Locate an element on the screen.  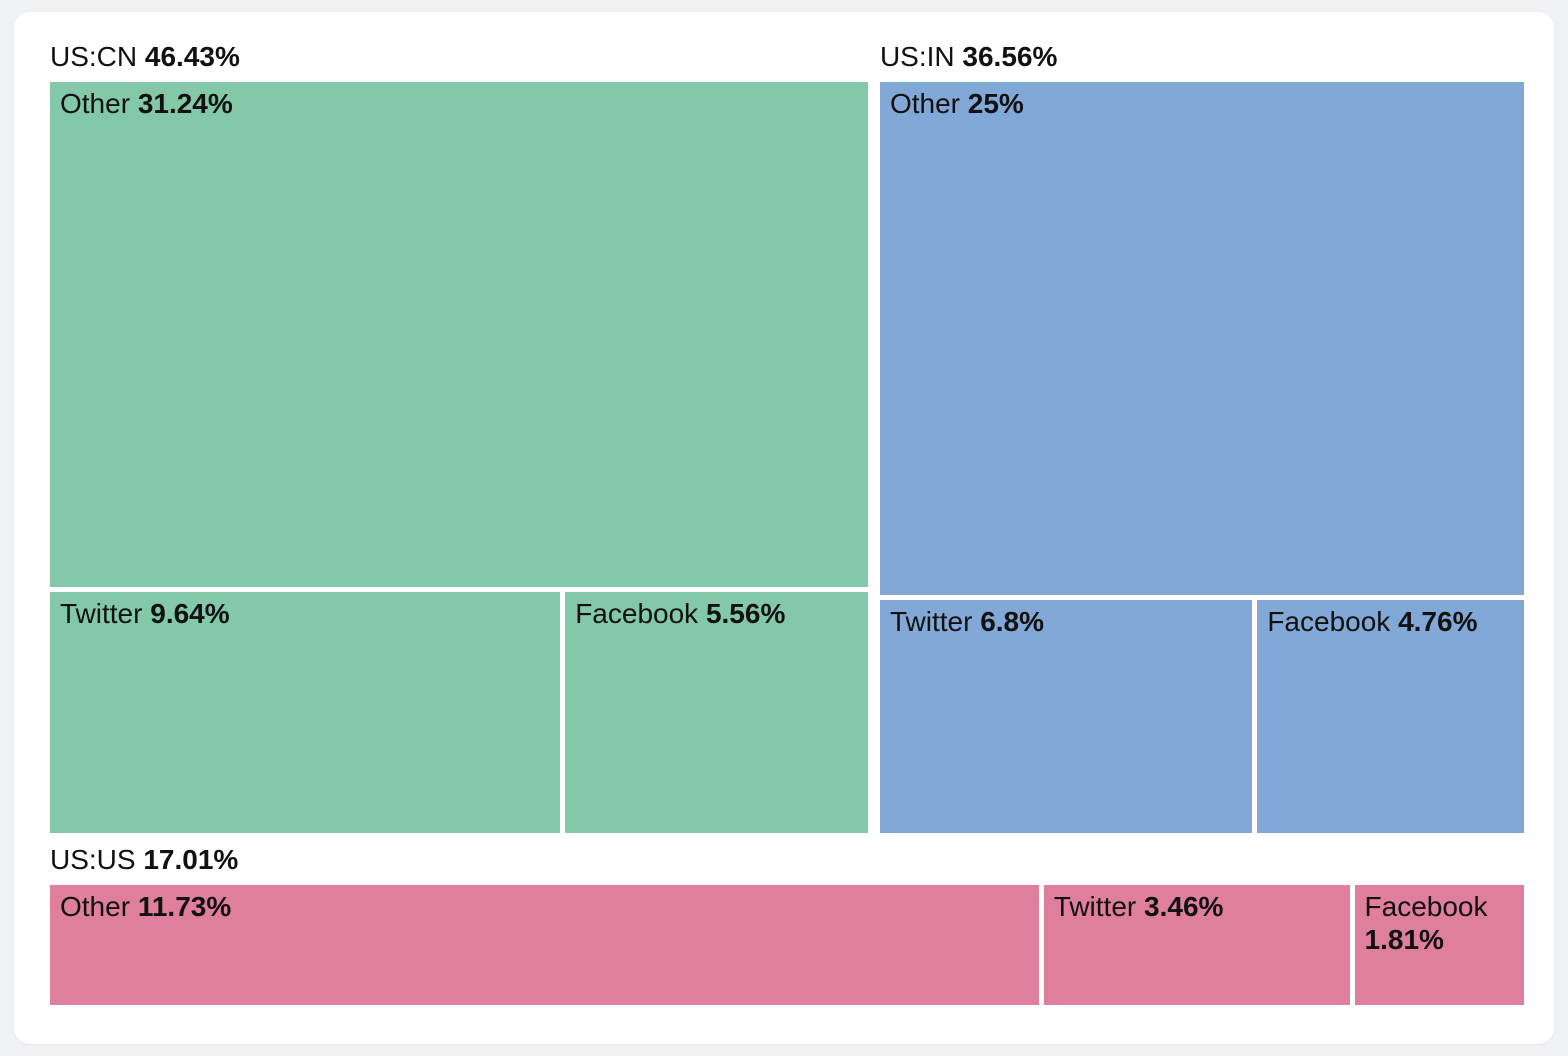
cell-percent: 11.73% is located at coordinates (184, 906).